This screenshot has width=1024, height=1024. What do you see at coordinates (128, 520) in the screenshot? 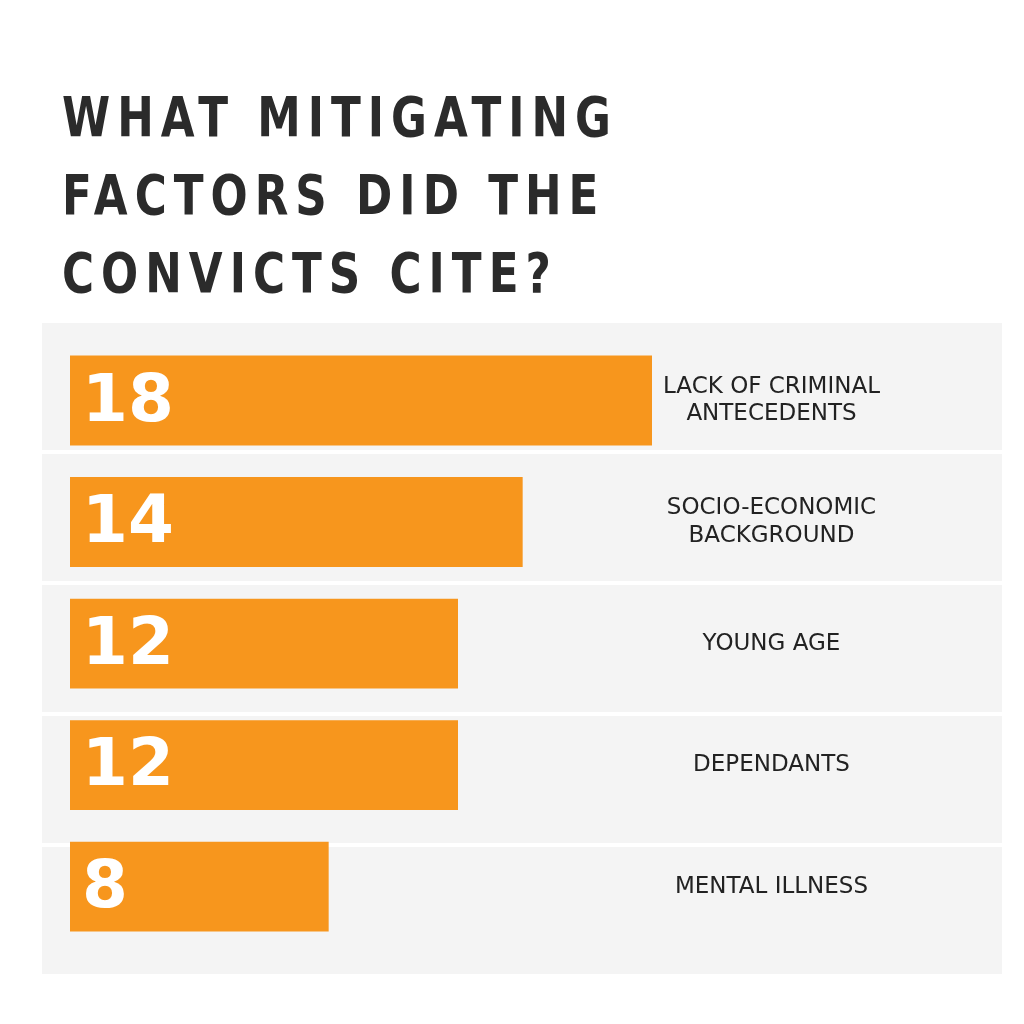
I see `data-label: 14` at bounding box center [128, 520].